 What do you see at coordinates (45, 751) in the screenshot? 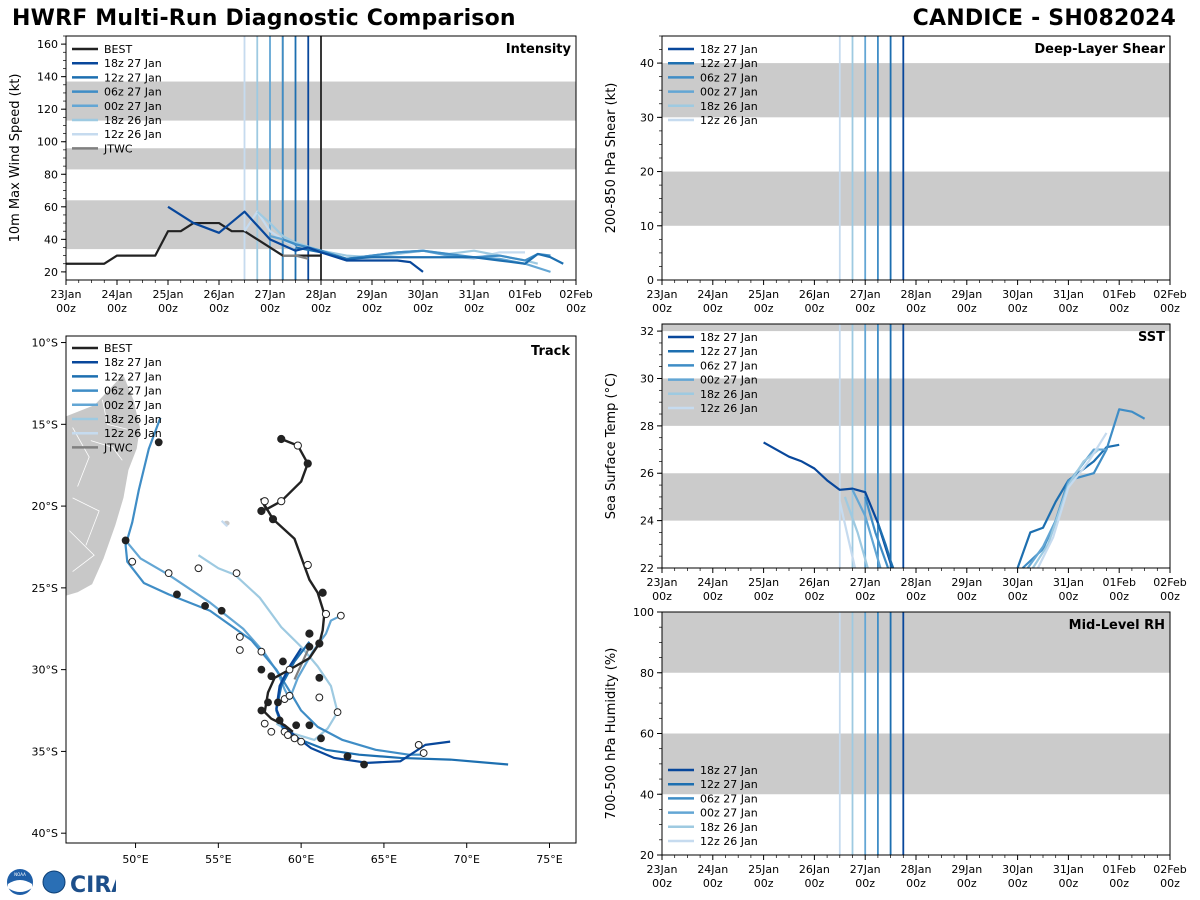
I see `lat-tick-label: 35°S` at bounding box center [45, 751].